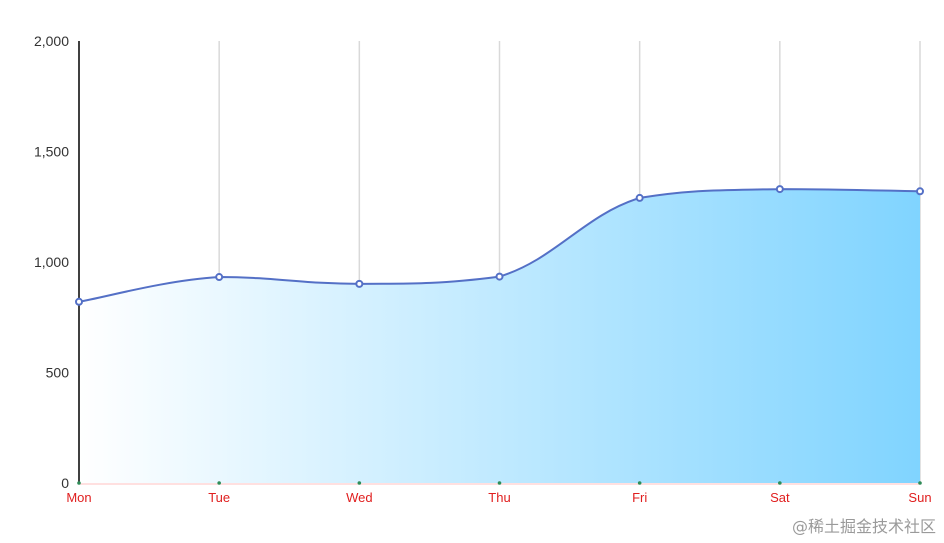 The image size is (944, 543). What do you see at coordinates (920, 191) in the screenshot?
I see `data-point-sun` at bounding box center [920, 191].